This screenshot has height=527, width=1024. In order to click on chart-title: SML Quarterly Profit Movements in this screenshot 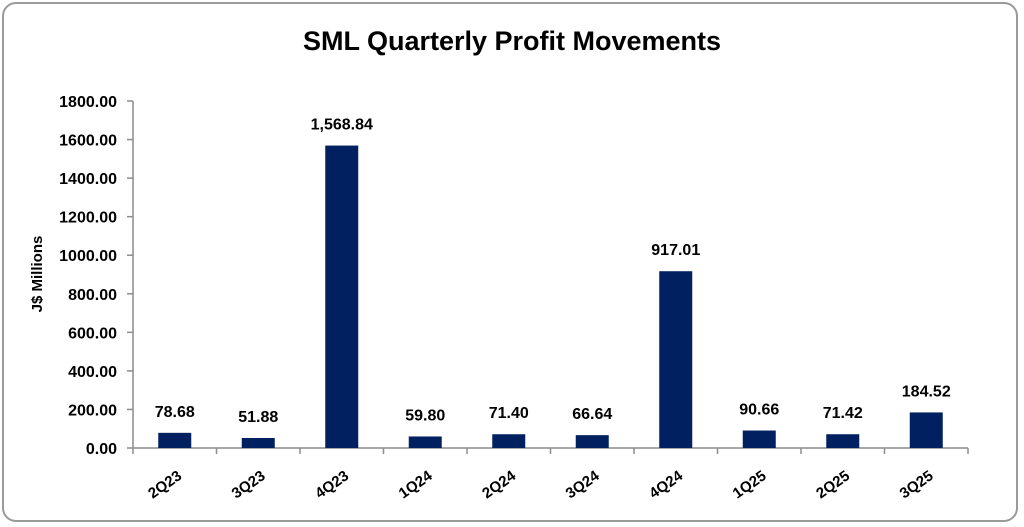, I will do `click(512, 41)`.